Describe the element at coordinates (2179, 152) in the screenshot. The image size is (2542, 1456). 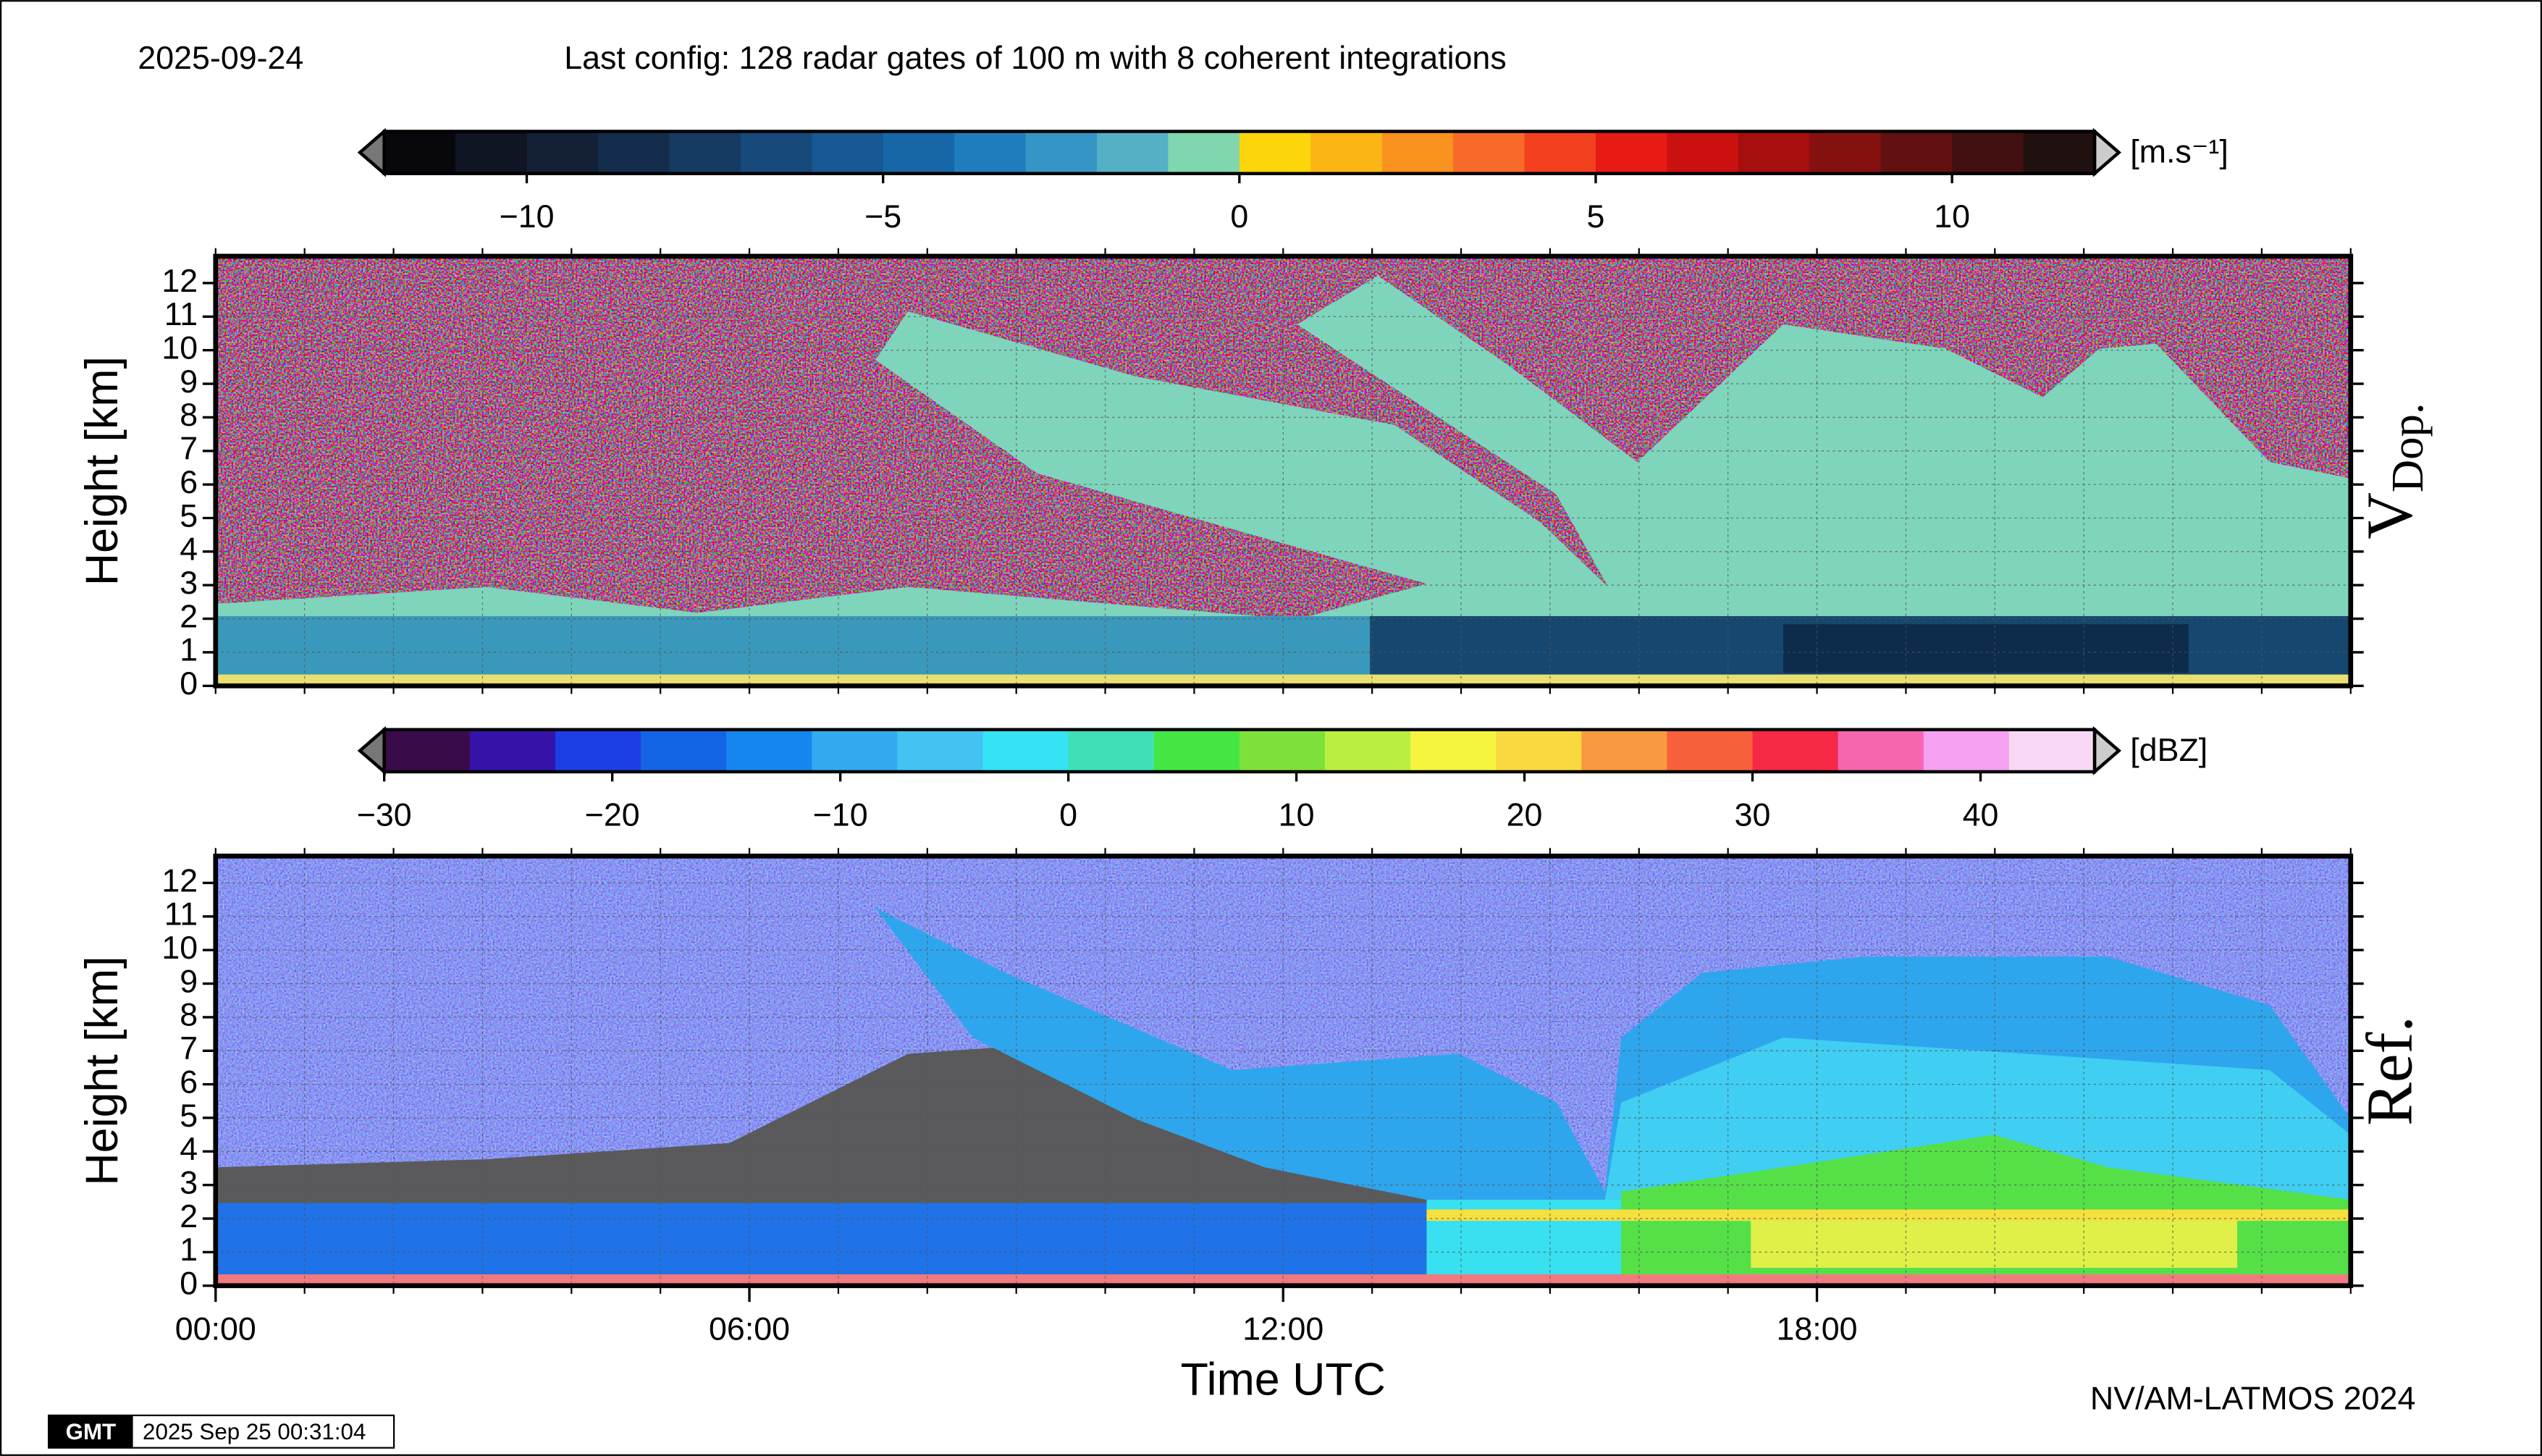
I see `colorbar-unit: [m.s⁻¹]` at that location.